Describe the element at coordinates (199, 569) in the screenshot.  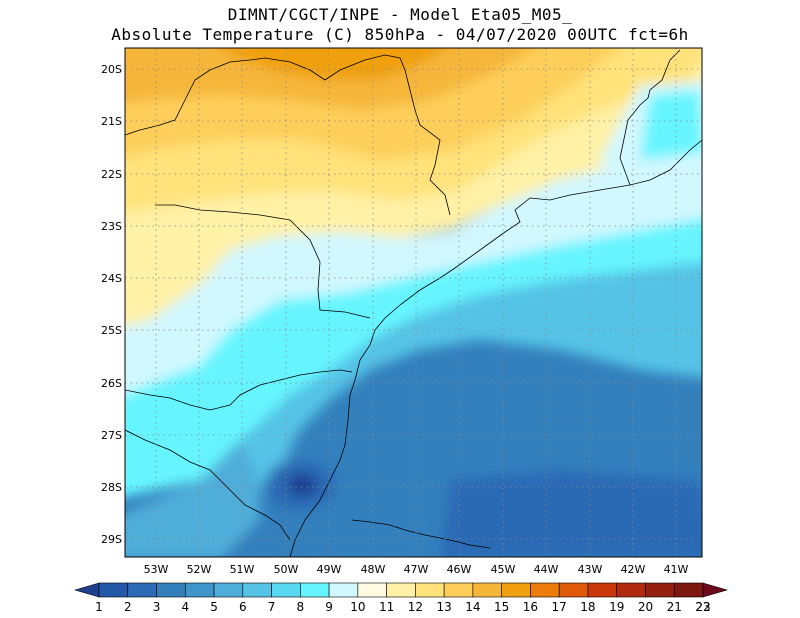
I see `lon-label: 52W` at that location.